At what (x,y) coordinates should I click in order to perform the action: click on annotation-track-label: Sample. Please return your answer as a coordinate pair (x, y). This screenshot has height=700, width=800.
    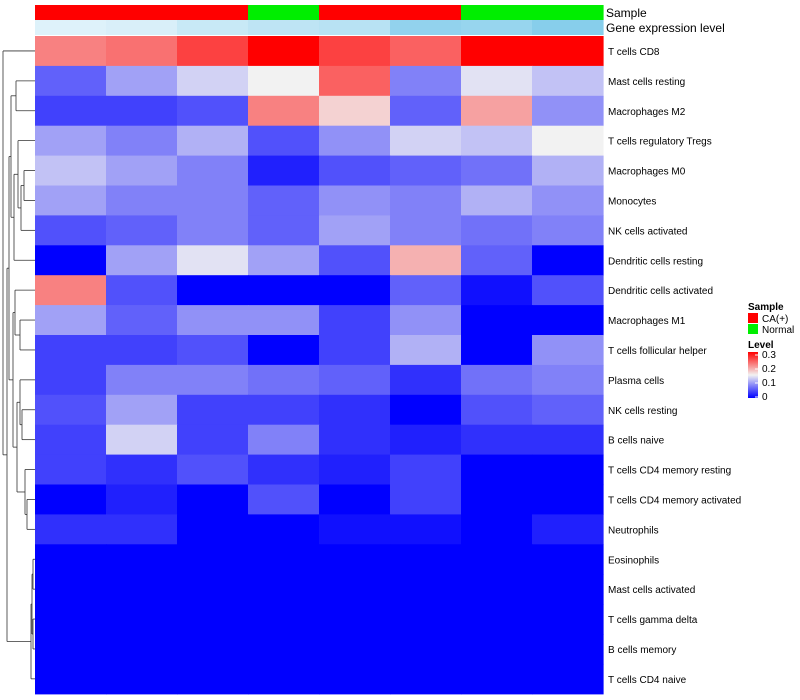
    Looking at the image, I should click on (626, 13).